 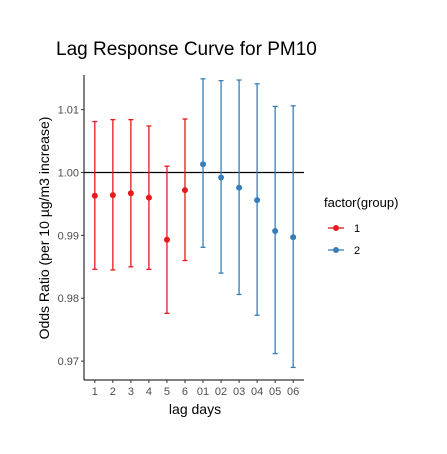 I want to click on y-axis-label: Odds Ratio (per 10 µg/m3 increase), so click(x=44, y=228).